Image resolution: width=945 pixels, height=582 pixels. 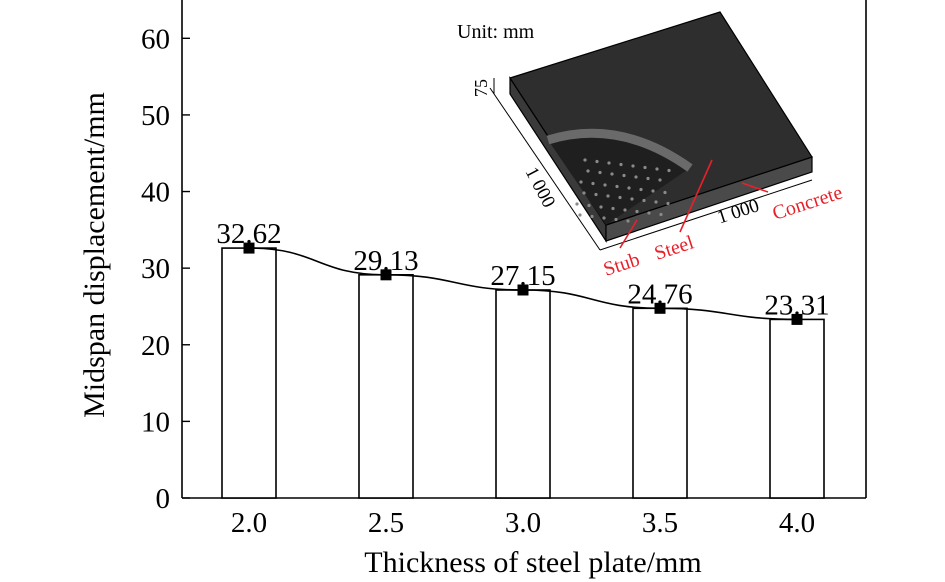 What do you see at coordinates (808, 202) in the screenshot?
I see `concrete-callout: Concrete` at bounding box center [808, 202].